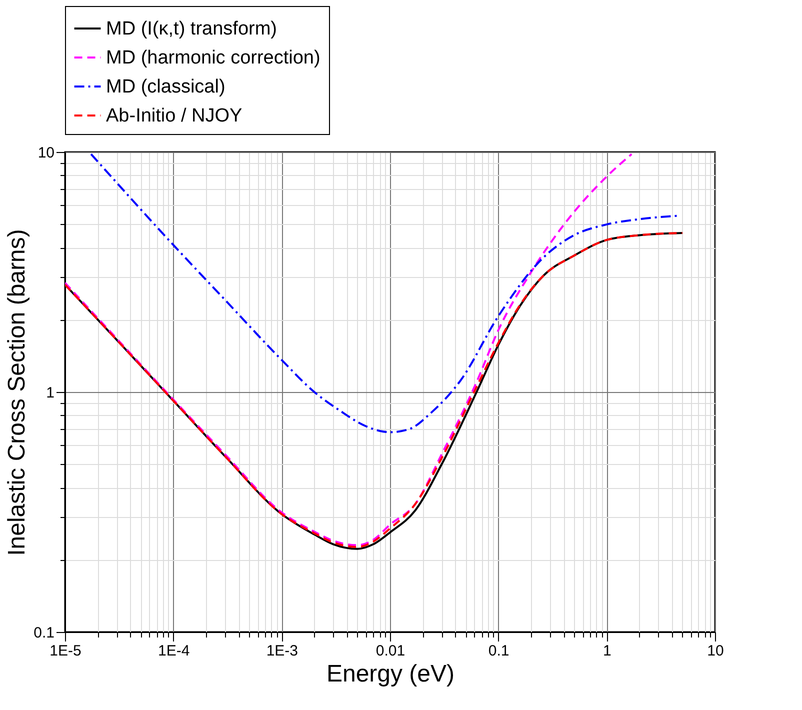  What do you see at coordinates (174, 116) in the screenshot?
I see `legend-label: Ab-Initio / NJOY` at bounding box center [174, 116].